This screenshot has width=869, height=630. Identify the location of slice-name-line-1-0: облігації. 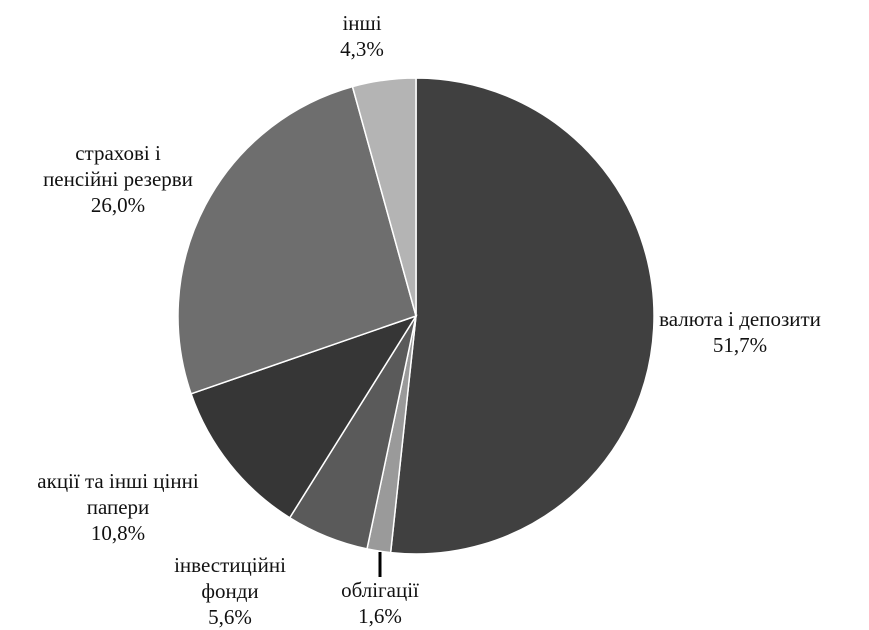
(380, 590).